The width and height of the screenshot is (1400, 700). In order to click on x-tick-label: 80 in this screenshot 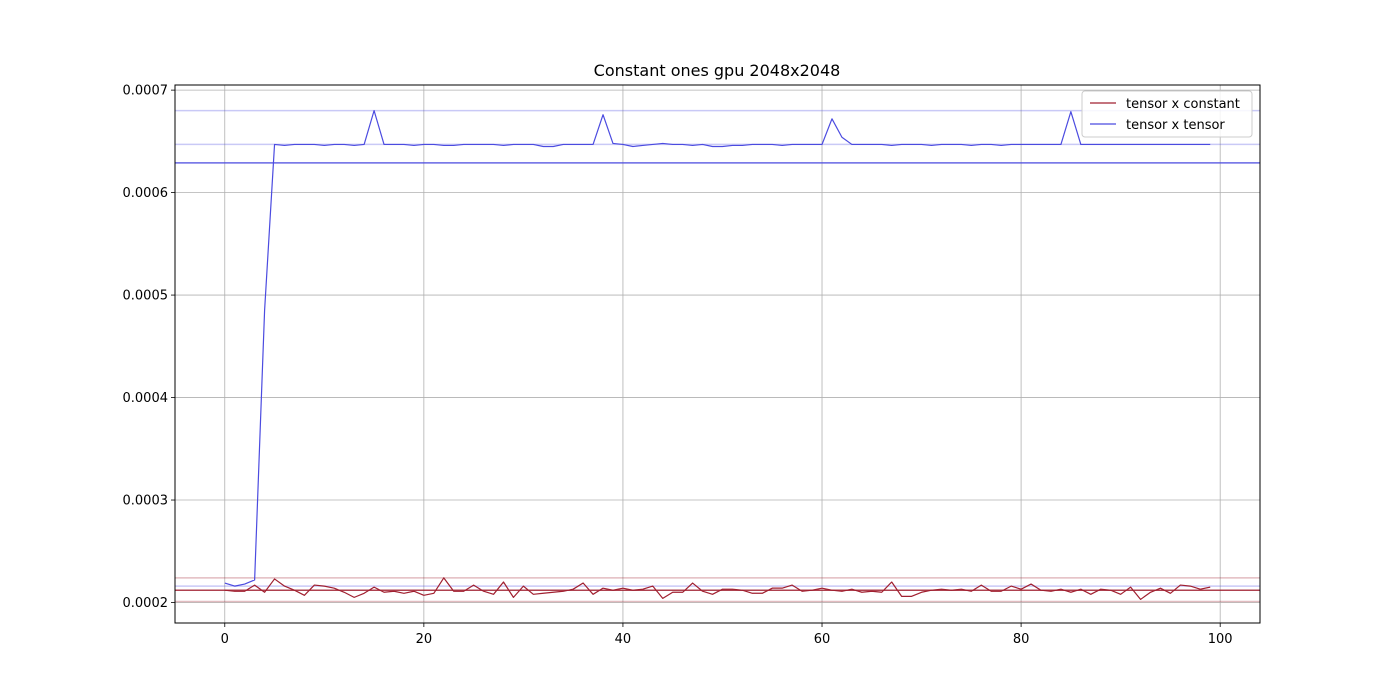, I will do `click(1021, 639)`.